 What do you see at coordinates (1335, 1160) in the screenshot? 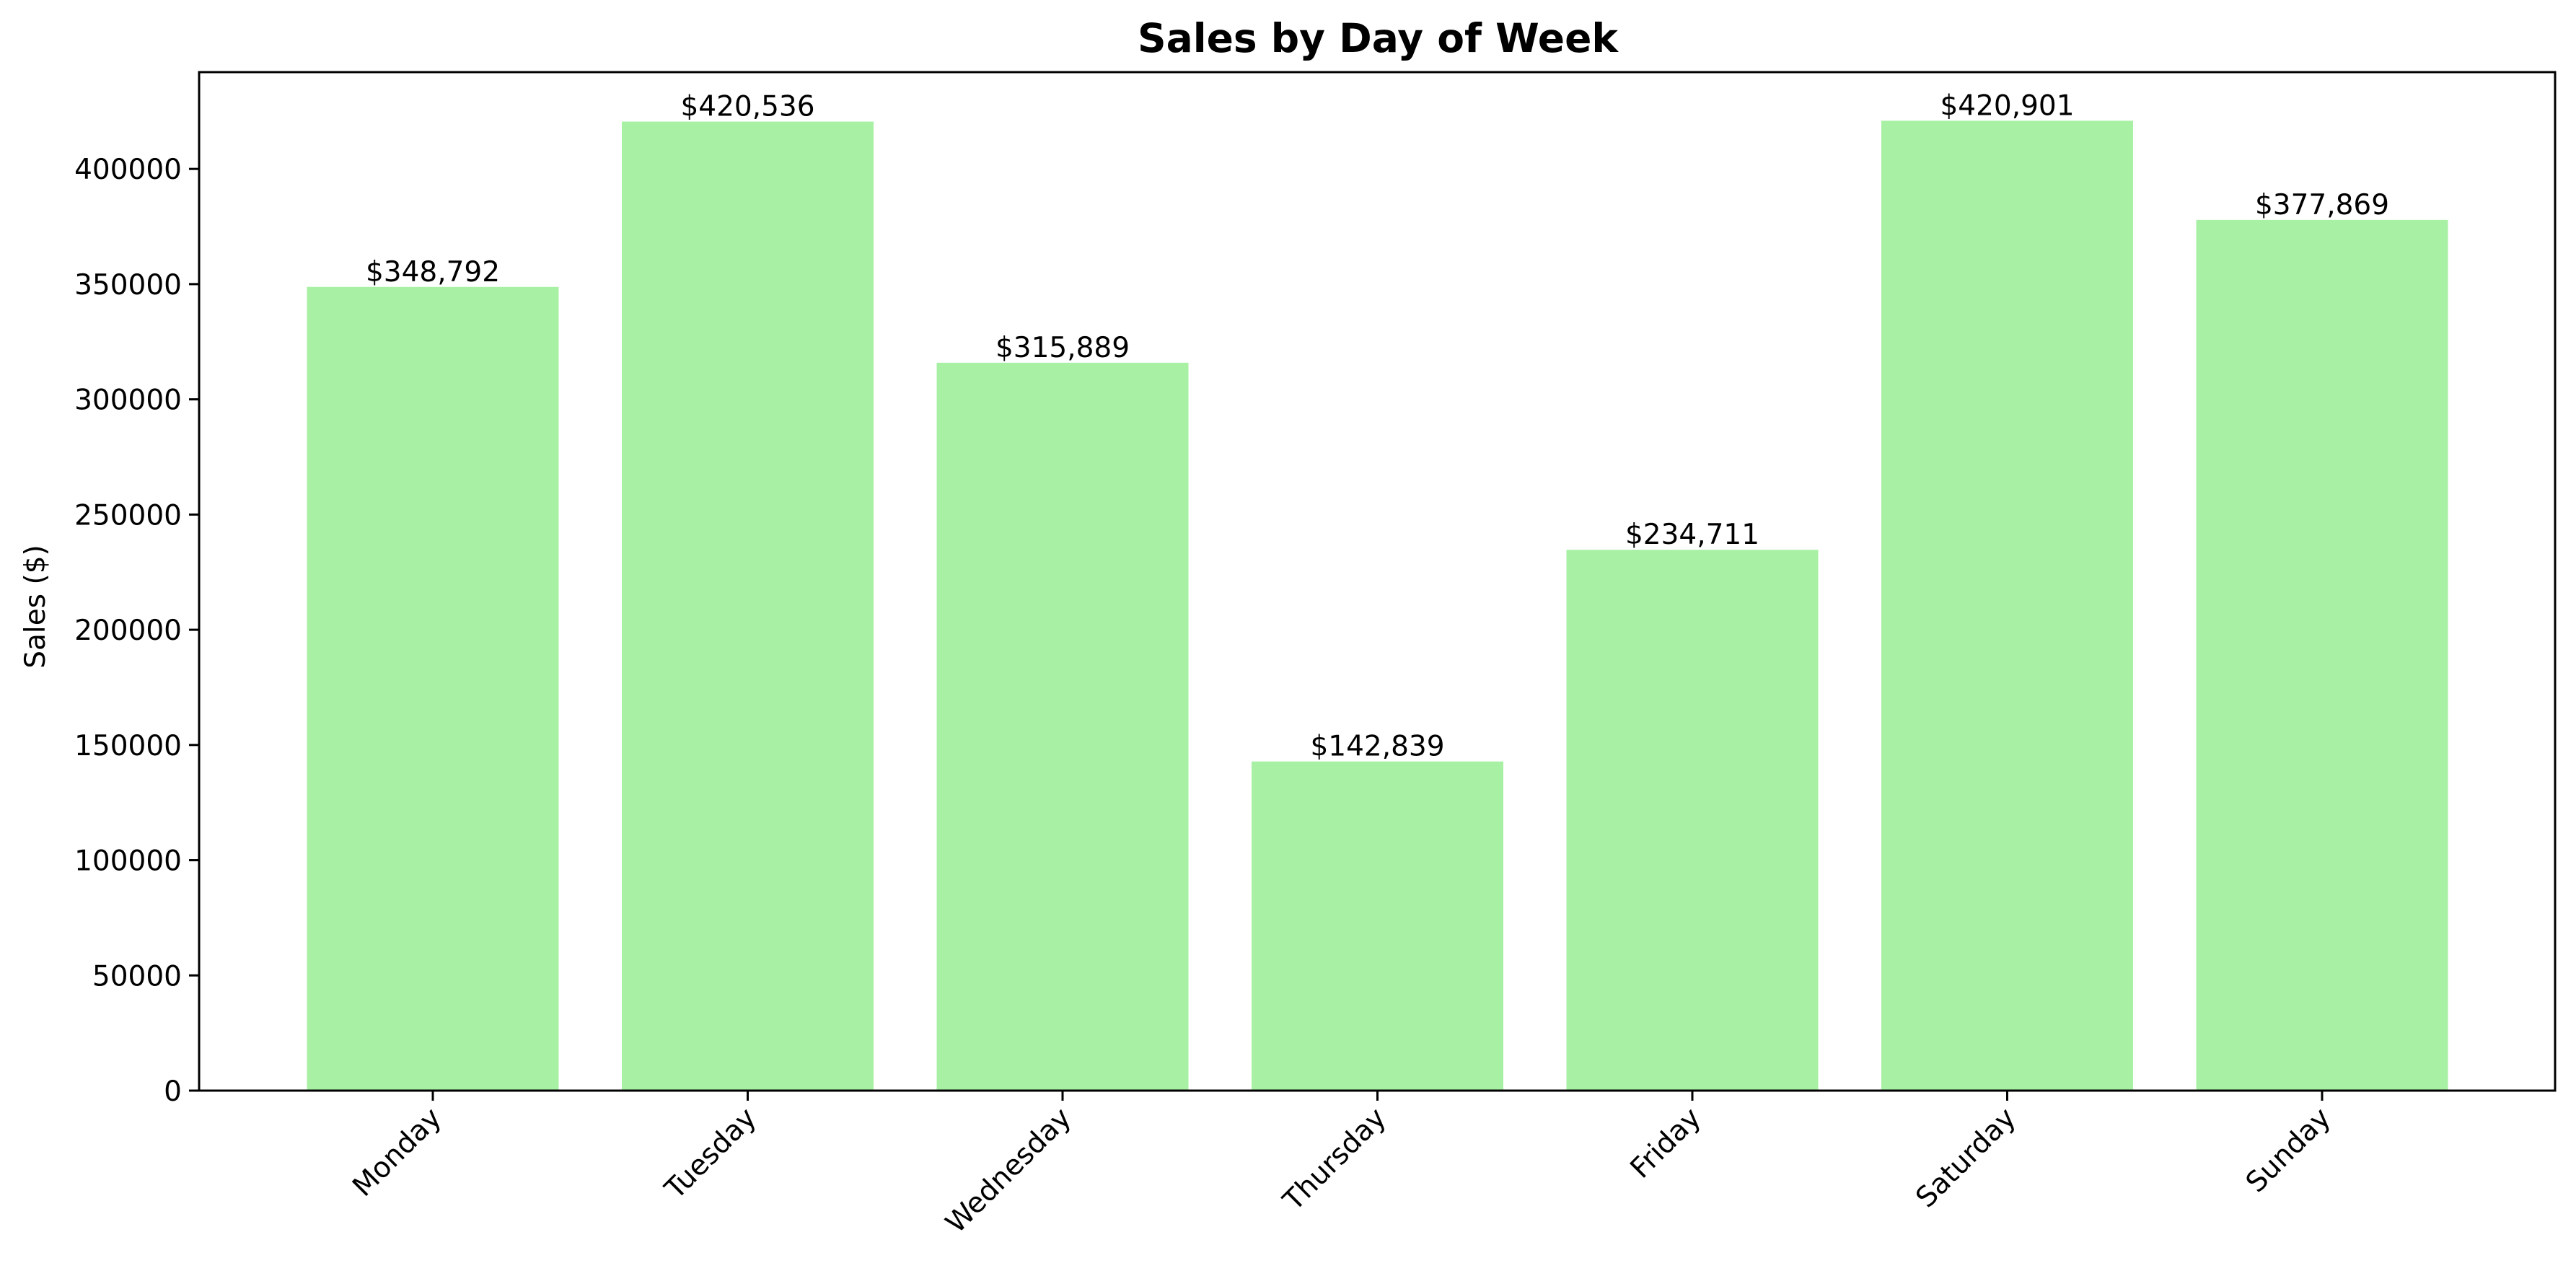
I see `x-tick-label-thursday: Thursday` at bounding box center [1335, 1160].